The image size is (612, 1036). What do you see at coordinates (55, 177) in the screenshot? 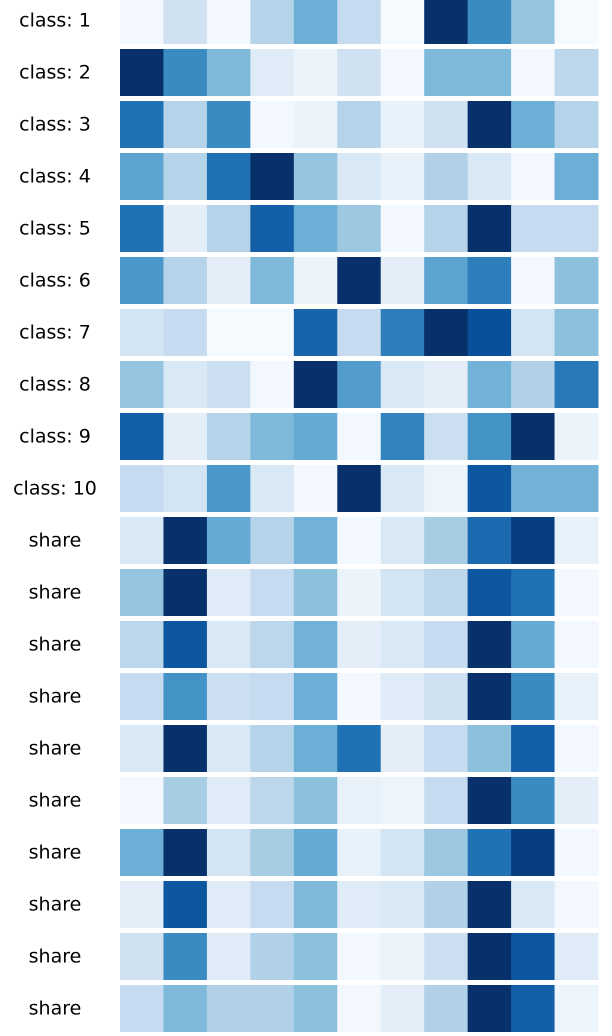
I see `row-label: class: 4` at bounding box center [55, 177].